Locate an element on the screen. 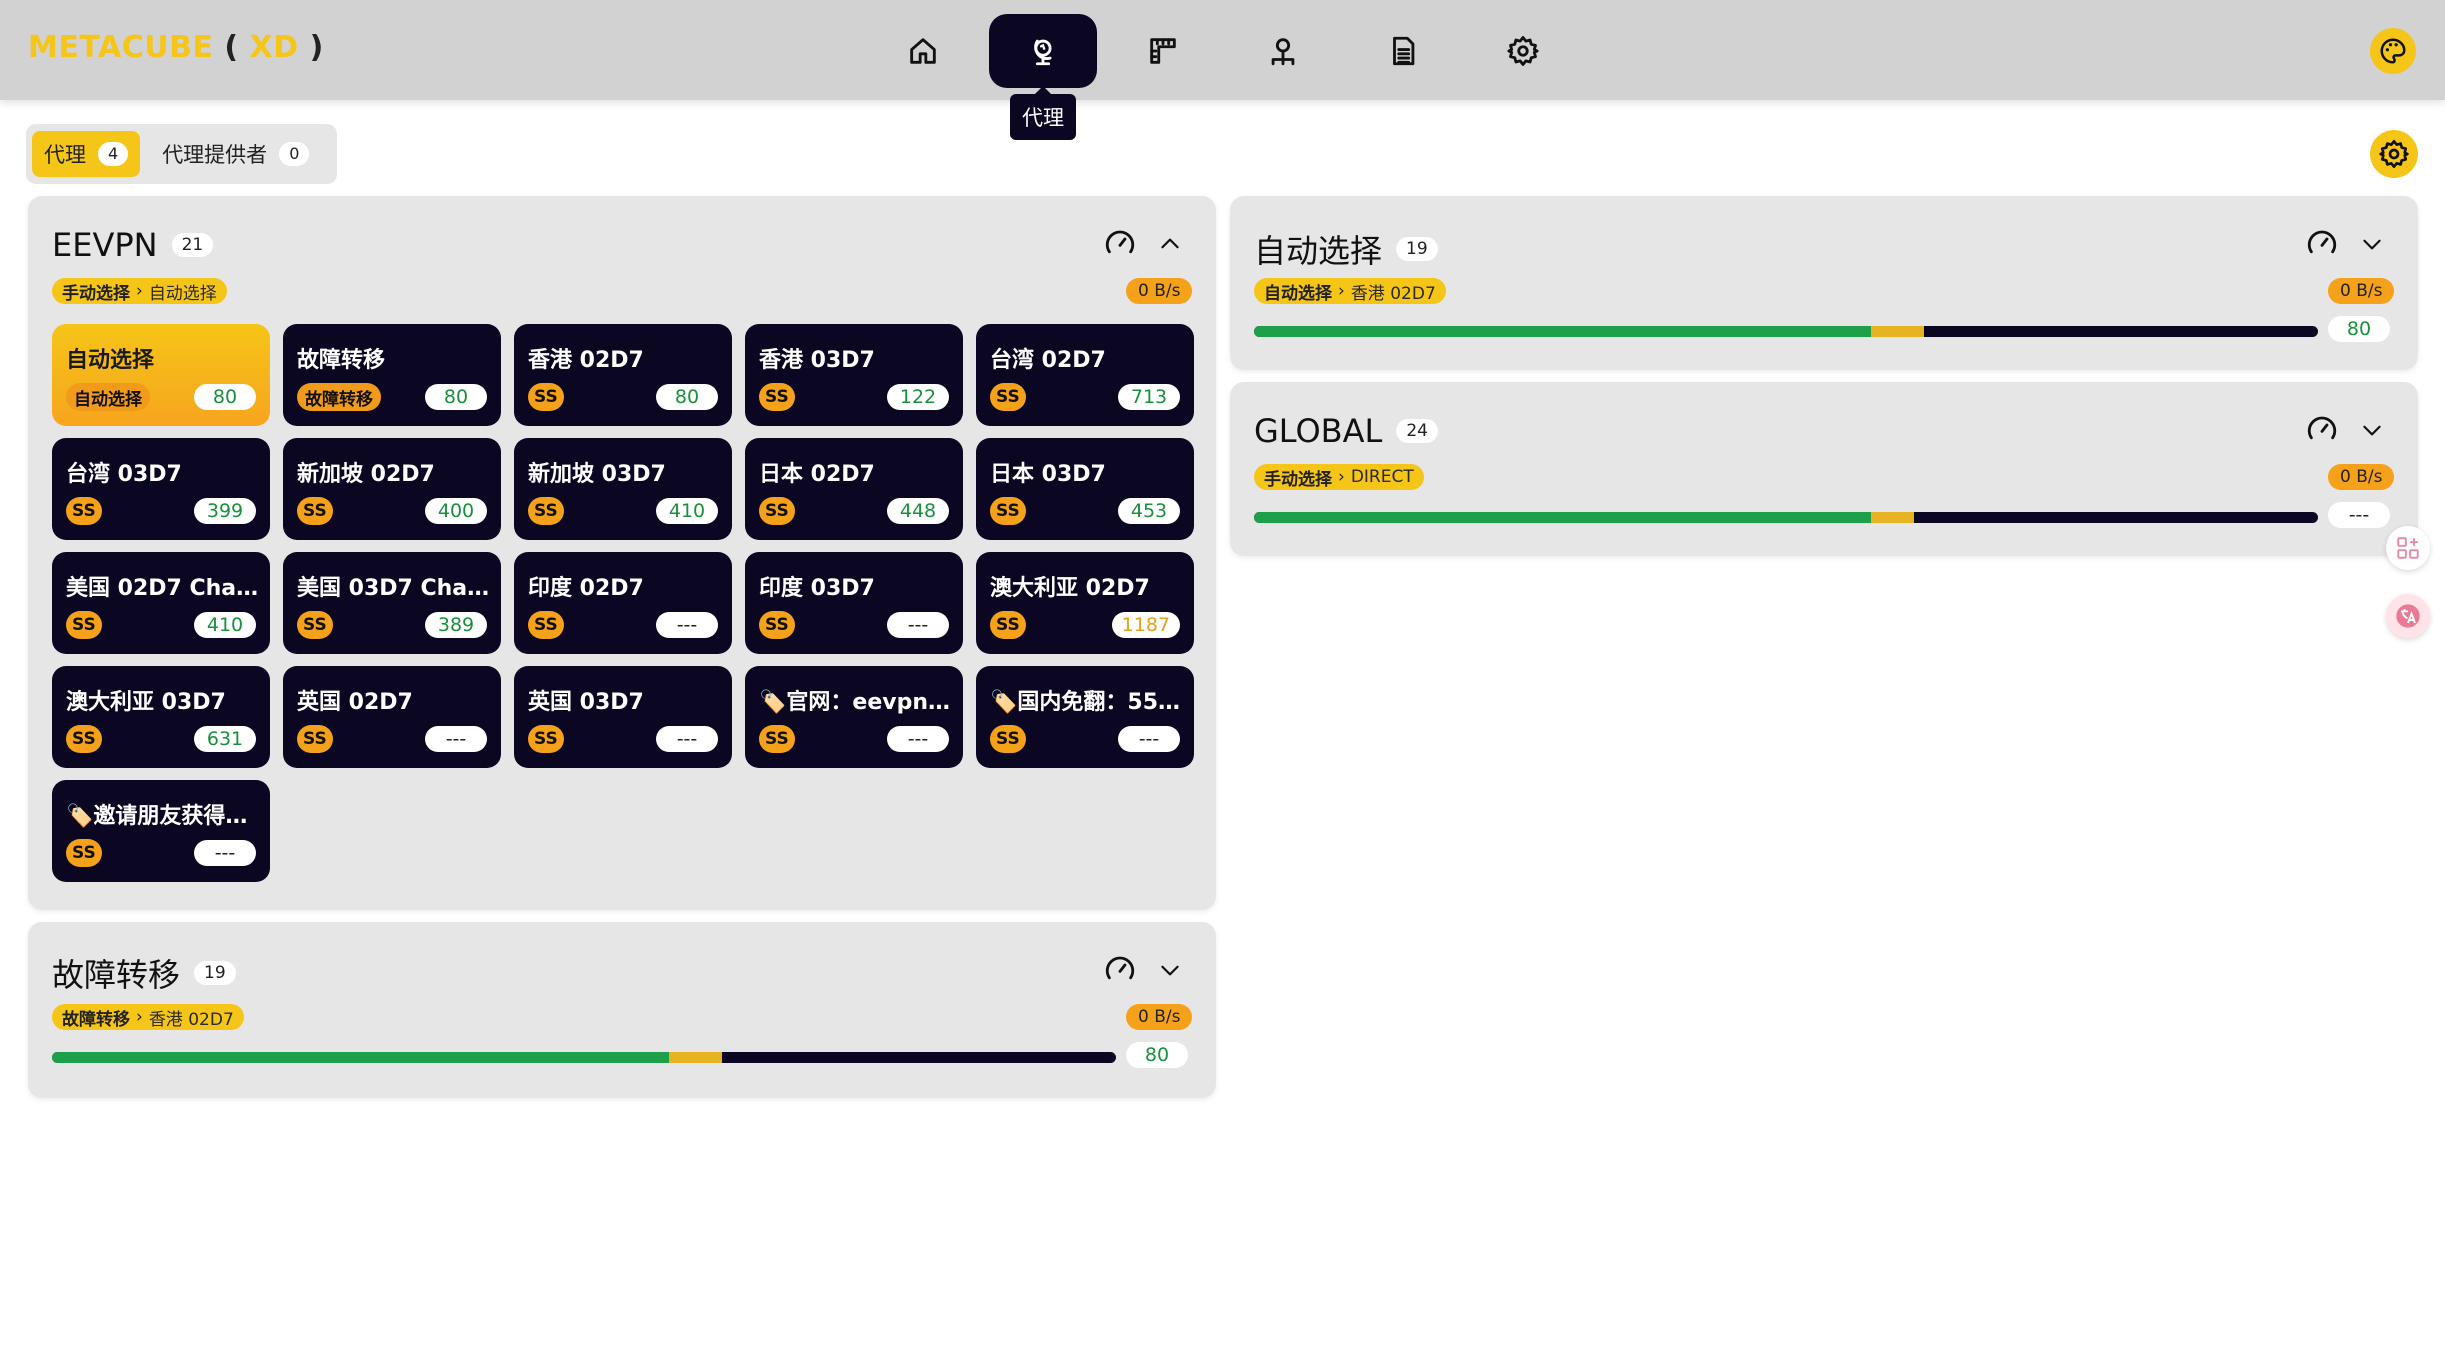  proxy-delay: 400 is located at coordinates (456, 511).